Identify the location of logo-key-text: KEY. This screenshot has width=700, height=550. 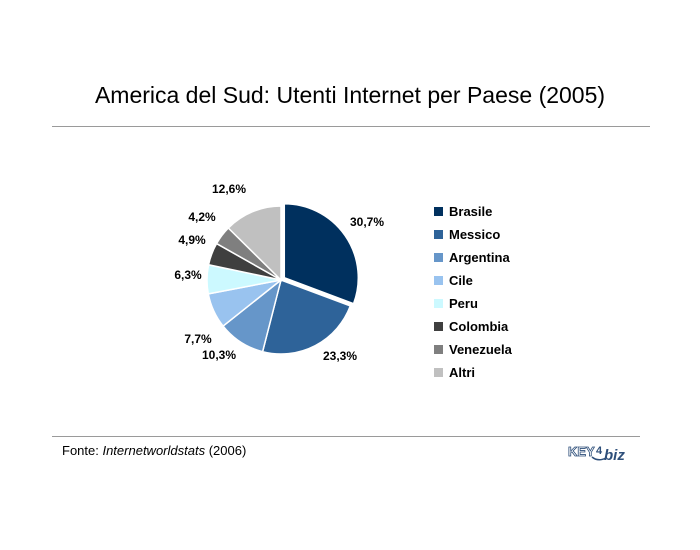
(581, 451).